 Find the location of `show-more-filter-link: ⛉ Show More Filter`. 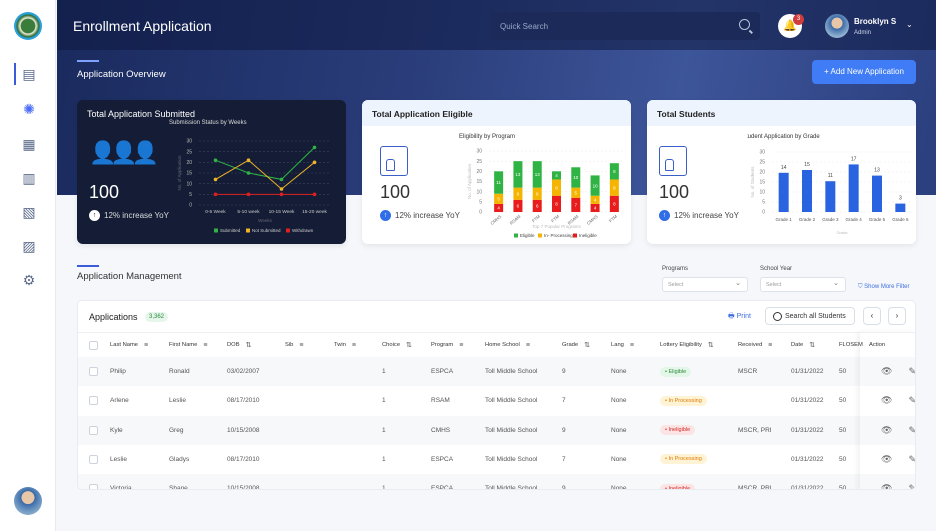

show-more-filter-link: ⛉ Show More Filter is located at coordinates (884, 287).